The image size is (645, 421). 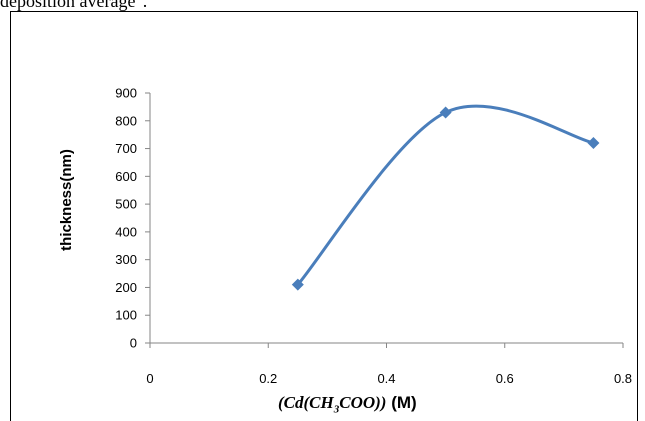 What do you see at coordinates (324, 11) in the screenshot?
I see `figure-frame-top` at bounding box center [324, 11].